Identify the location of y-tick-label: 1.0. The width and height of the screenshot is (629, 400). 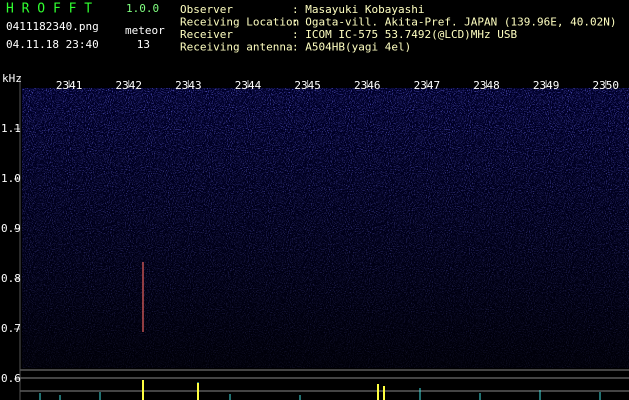
(11, 178).